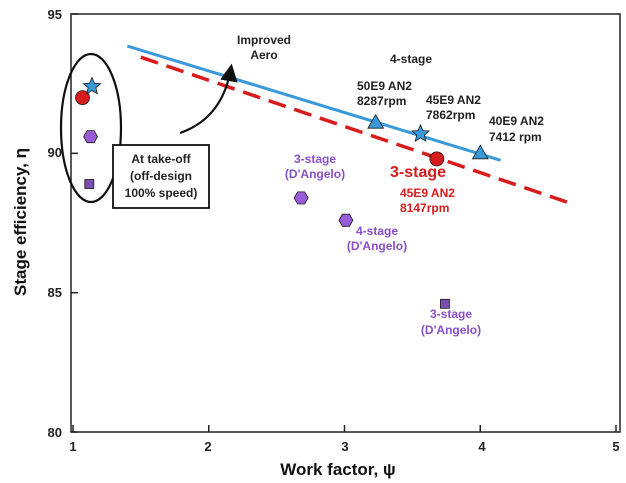 The height and width of the screenshot is (483, 626). What do you see at coordinates (424, 208) in the screenshot?
I see `point-label-45e9-red: 8147rpm` at bounding box center [424, 208].